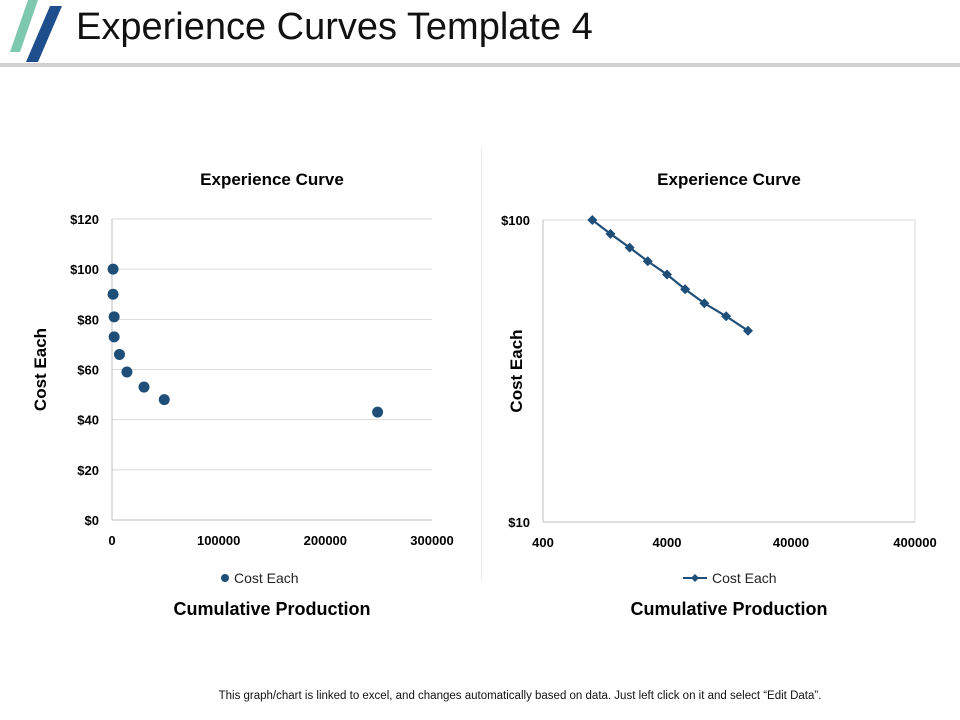  Describe the element at coordinates (88, 470) in the screenshot. I see `y-tick-label: $20` at that location.